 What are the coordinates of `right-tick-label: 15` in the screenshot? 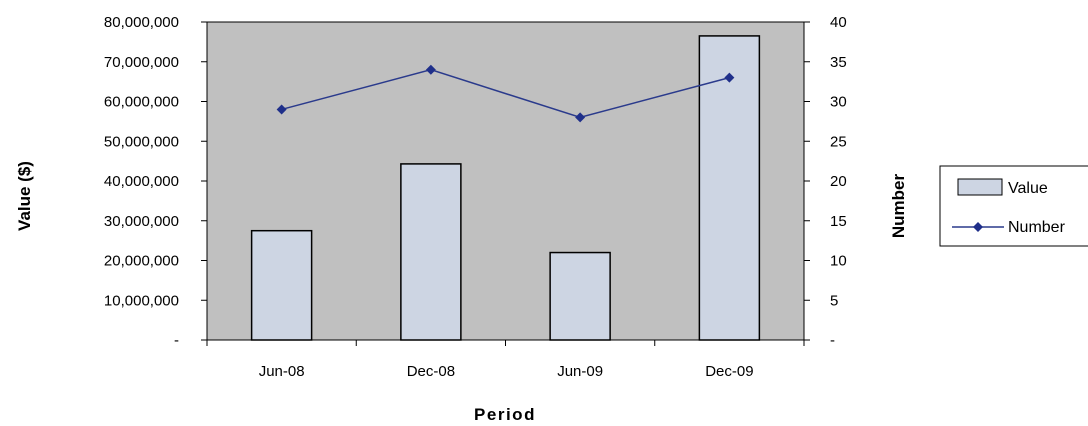 It's located at (838, 221).